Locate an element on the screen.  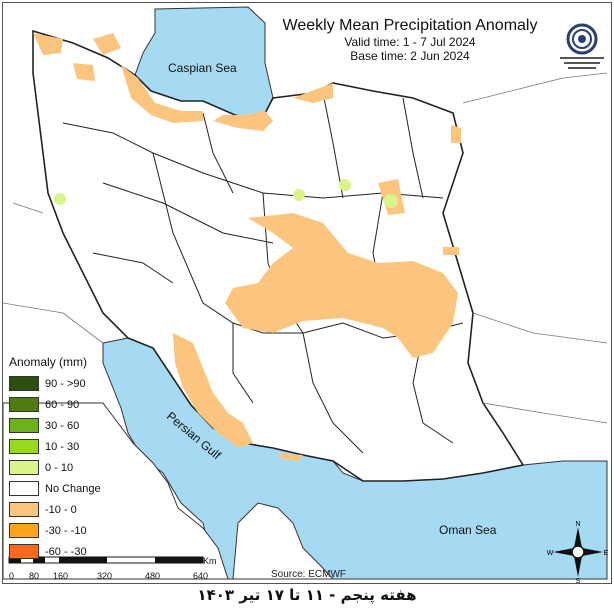
oman-sea-label: Oman Sea is located at coordinates (468, 530).